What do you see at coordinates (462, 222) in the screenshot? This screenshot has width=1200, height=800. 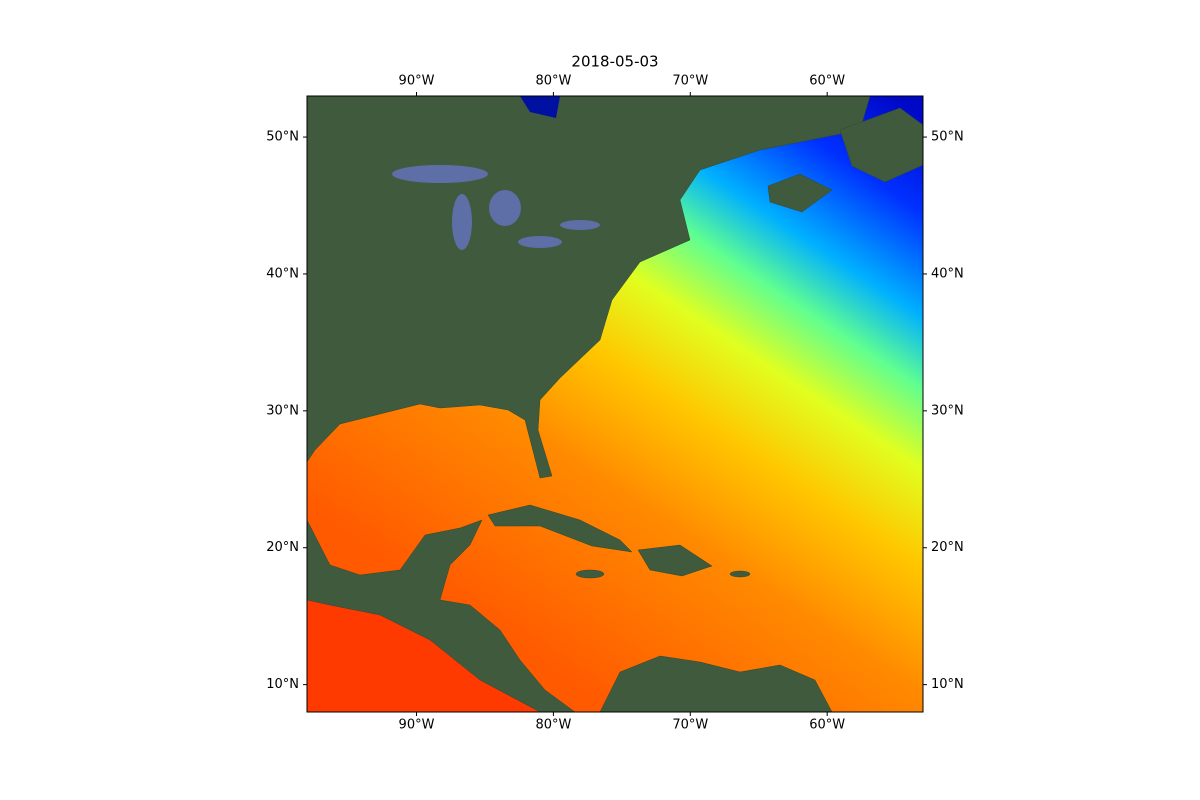 I see `lake-michigan` at bounding box center [462, 222].